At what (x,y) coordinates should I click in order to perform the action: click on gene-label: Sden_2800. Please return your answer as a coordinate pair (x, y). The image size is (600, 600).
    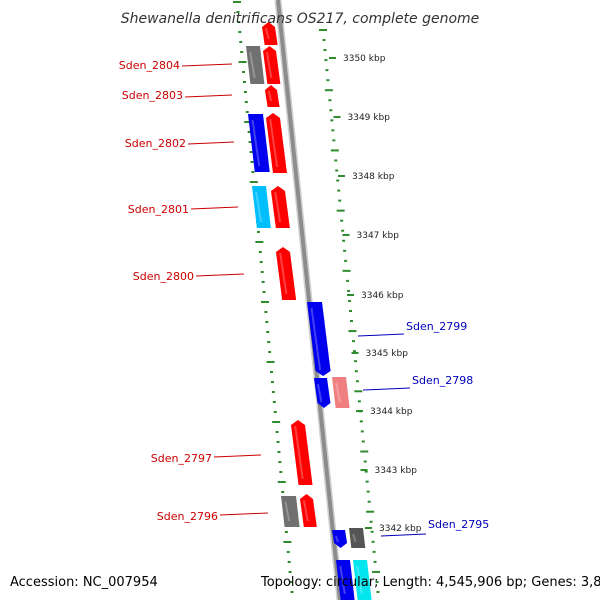
    Looking at the image, I should click on (163, 276).